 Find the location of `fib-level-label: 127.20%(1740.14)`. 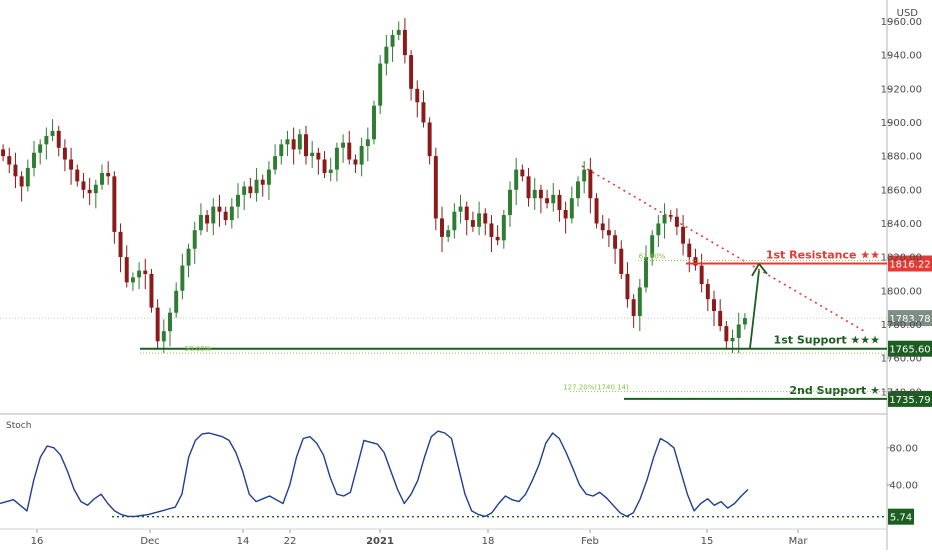

fib-level-label: 127.20%(1740.14) is located at coordinates (596, 388).